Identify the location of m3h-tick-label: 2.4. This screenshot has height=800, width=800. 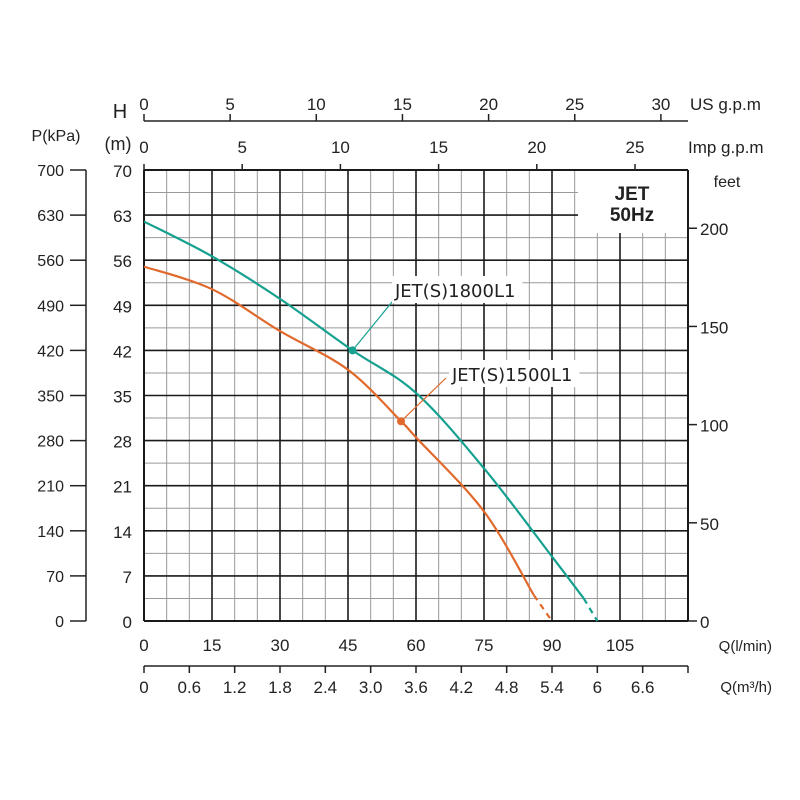
(326, 687).